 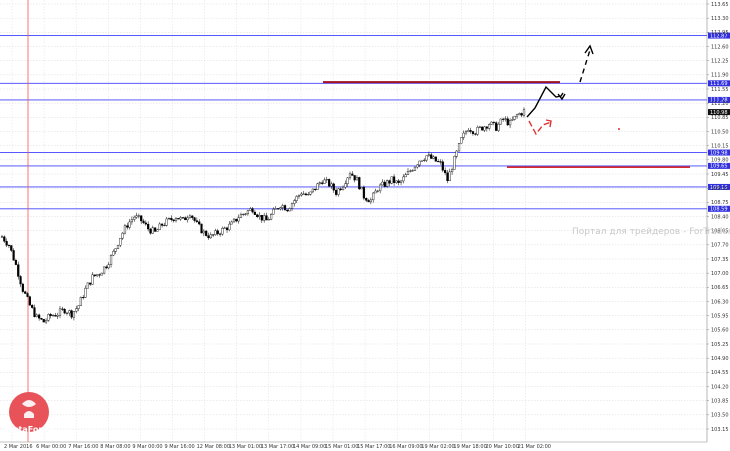 What do you see at coordinates (720, 387) in the screenshot?
I see `y-tick-label: 104.20` at bounding box center [720, 387].